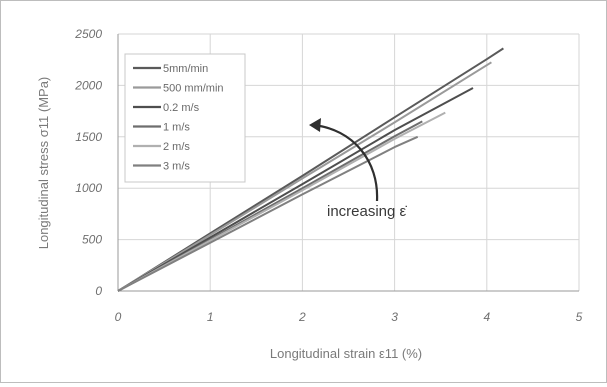  Describe the element at coordinates (88, 188) in the screenshot. I see `y-tick-label: 1000` at that location.